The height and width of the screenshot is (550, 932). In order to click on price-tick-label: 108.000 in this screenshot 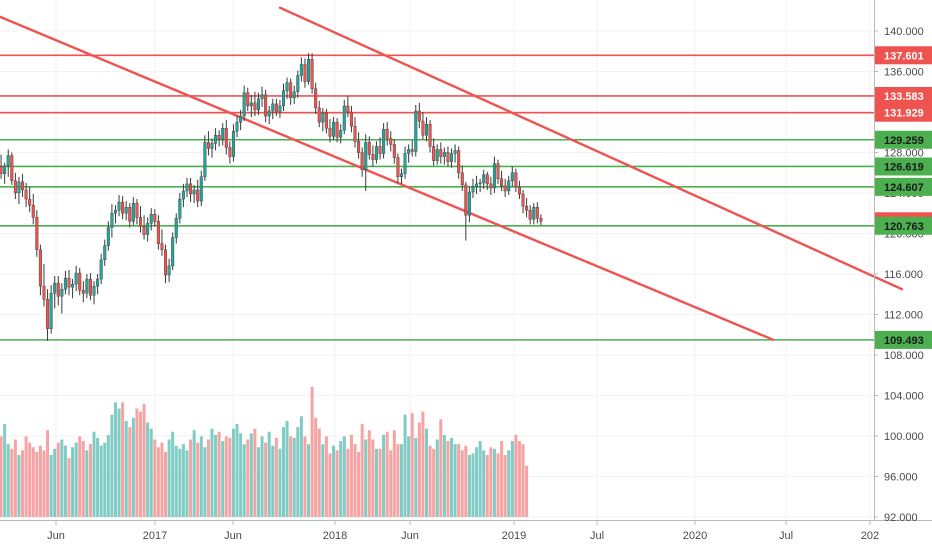, I will do `click(904, 356)`.